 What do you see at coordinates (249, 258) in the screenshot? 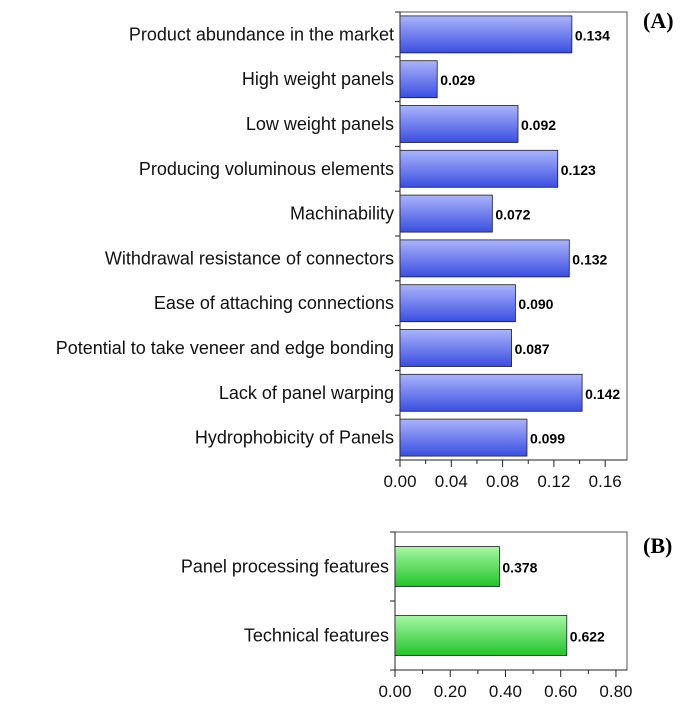
I see `category-label: Withdrawal resistance of connectors` at bounding box center [249, 258].